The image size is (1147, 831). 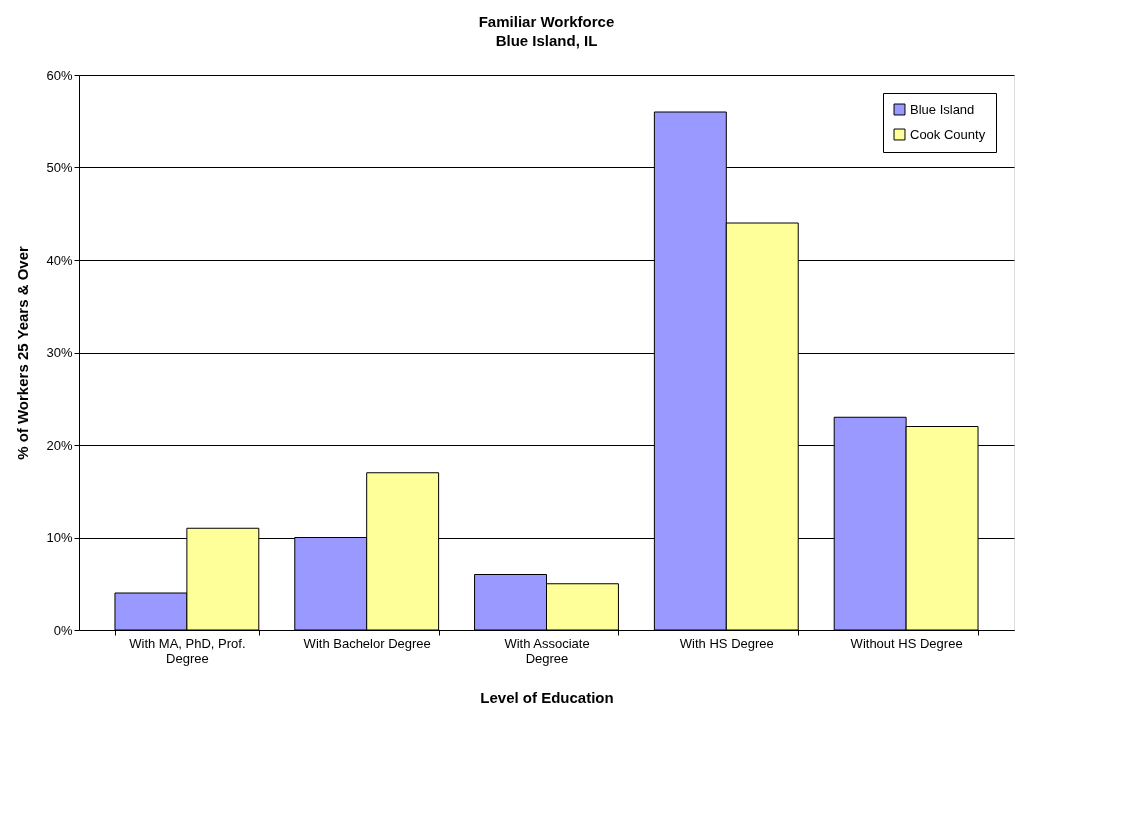 What do you see at coordinates (726, 643) in the screenshot?
I see `x-tick-label: With HS Degree` at bounding box center [726, 643].